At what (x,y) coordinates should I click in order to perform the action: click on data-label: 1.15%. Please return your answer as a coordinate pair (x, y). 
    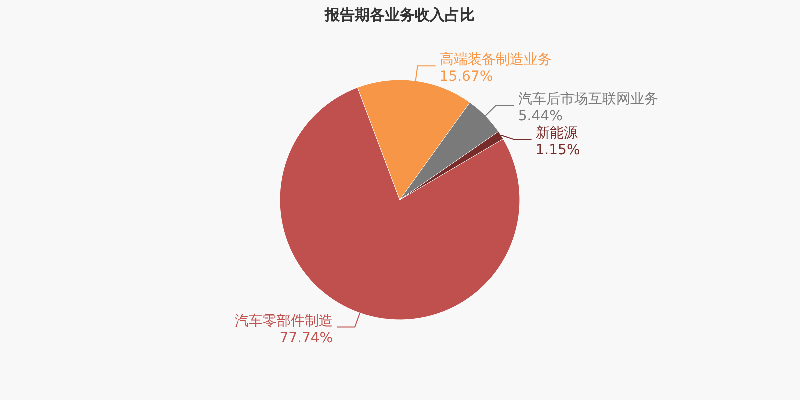
    Looking at the image, I should click on (558, 150).